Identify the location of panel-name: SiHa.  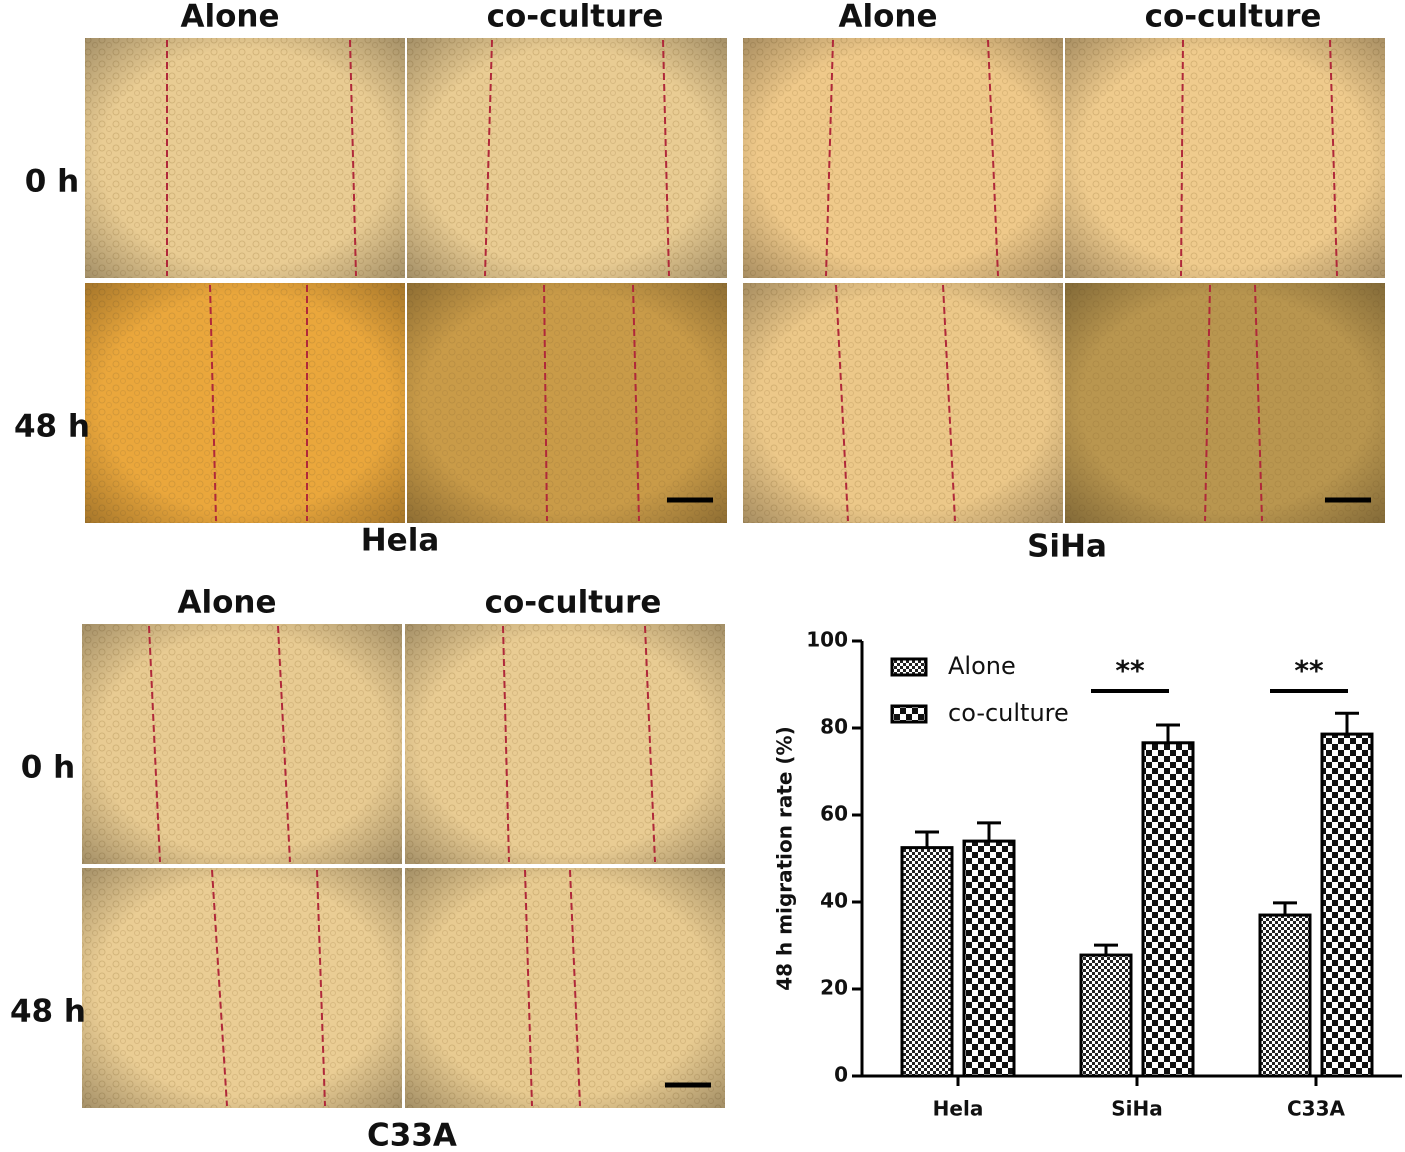
(1067, 547).